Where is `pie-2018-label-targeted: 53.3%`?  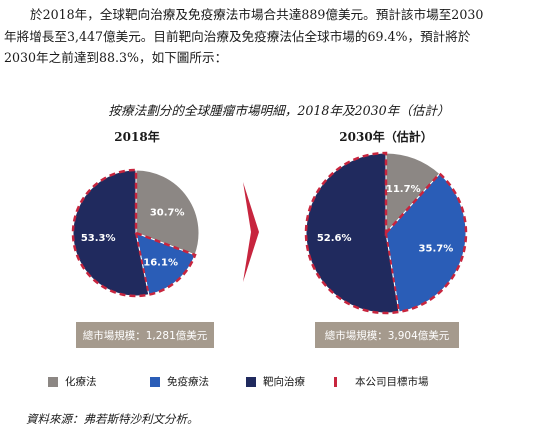
pie-2018-label-targeted: 53.3% is located at coordinates (98, 238).